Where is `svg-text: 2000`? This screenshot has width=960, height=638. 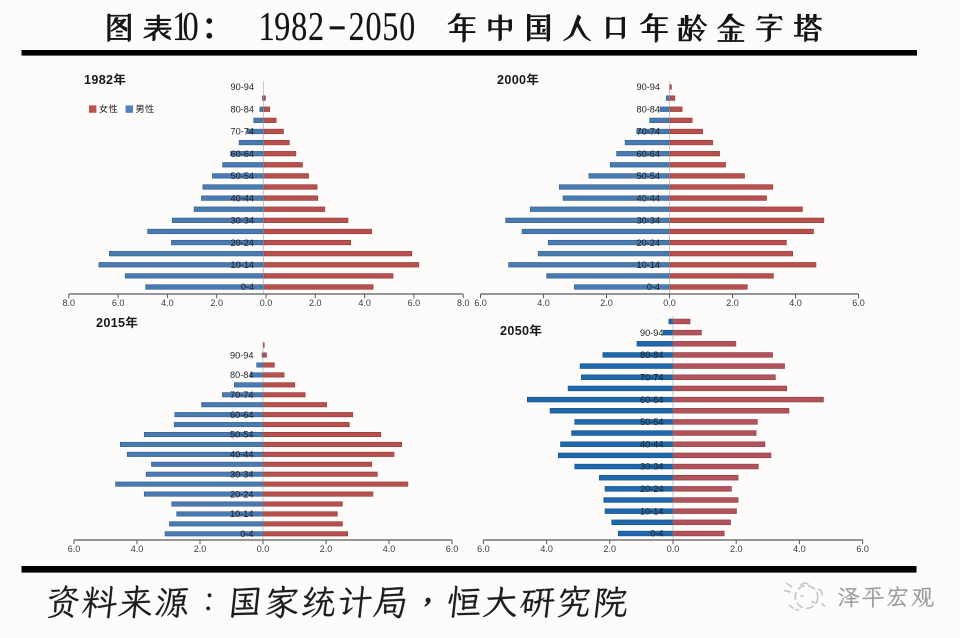 svg-text: 2000 is located at coordinates (511, 80).